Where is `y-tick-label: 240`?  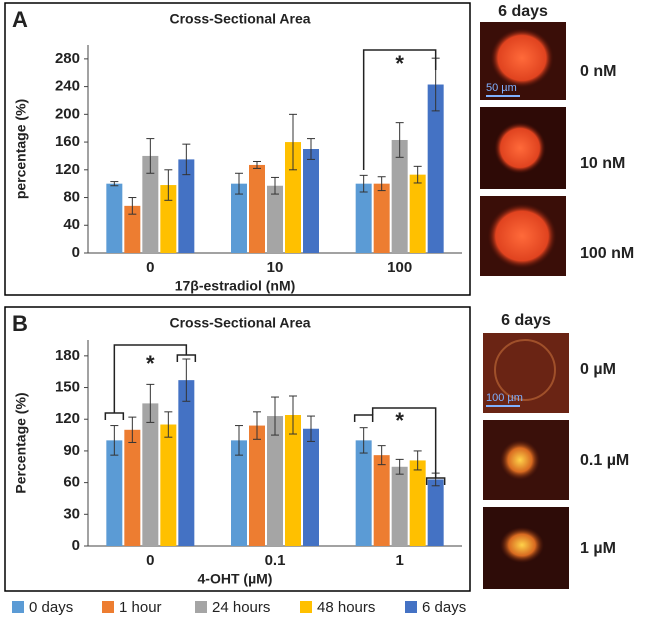
y-tick-label: 240 is located at coordinates (67, 86).